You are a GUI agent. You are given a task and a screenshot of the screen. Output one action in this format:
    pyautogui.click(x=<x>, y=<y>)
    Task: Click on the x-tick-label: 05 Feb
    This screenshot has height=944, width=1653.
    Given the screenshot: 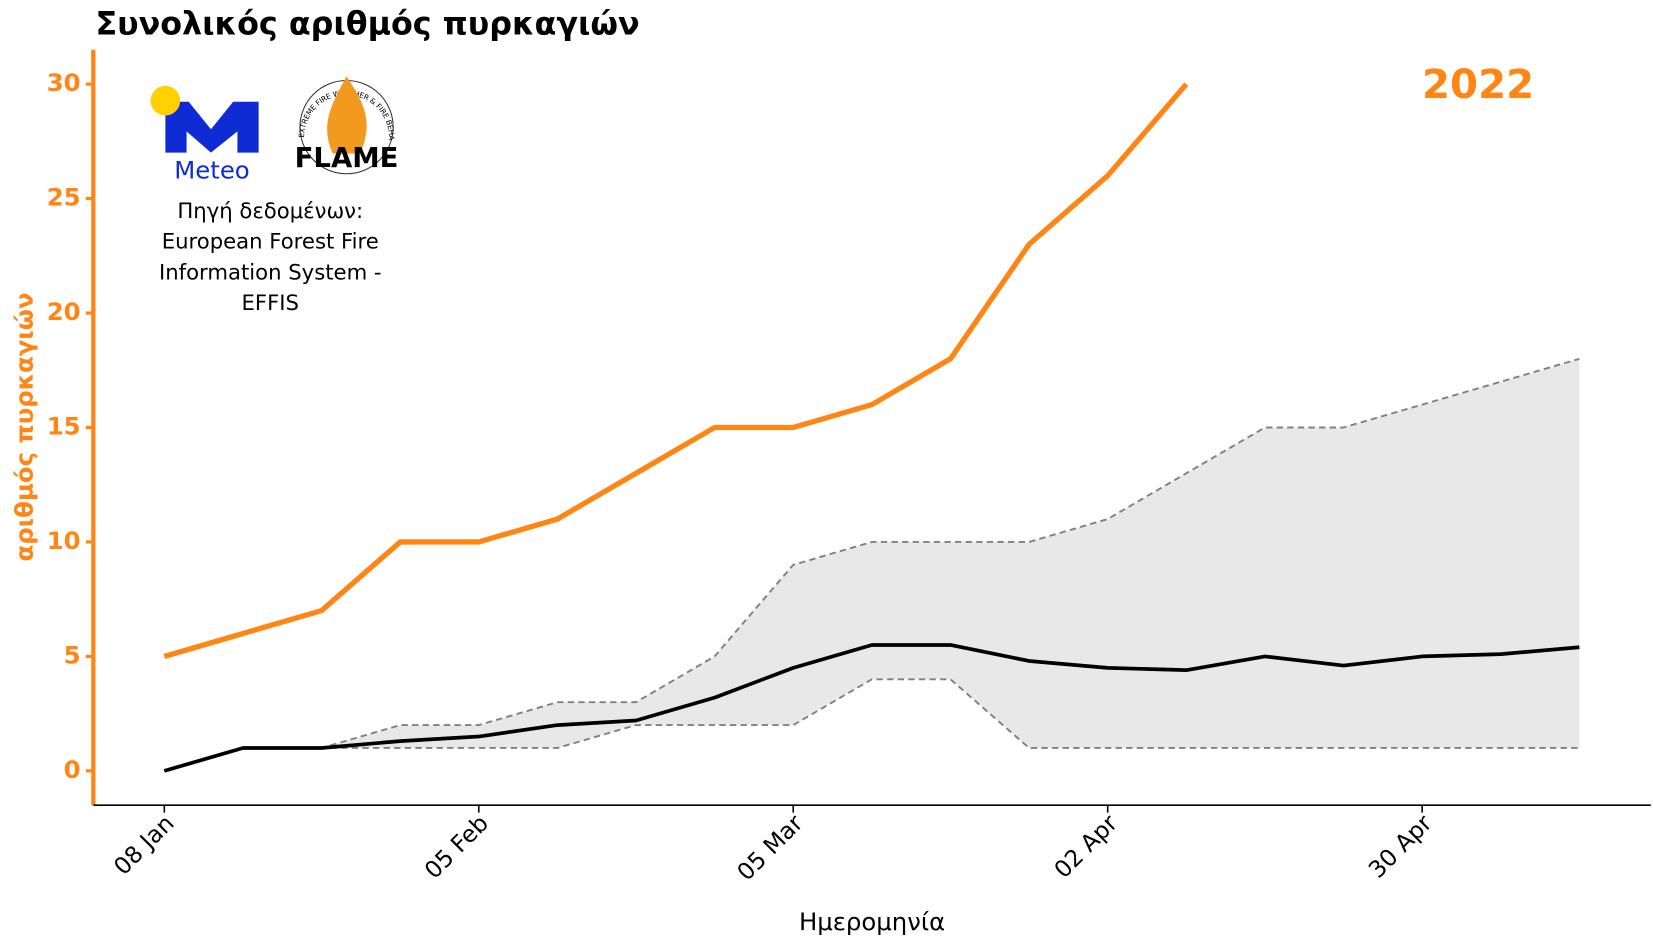 What is the action you would take?
    pyautogui.click(x=457, y=847)
    